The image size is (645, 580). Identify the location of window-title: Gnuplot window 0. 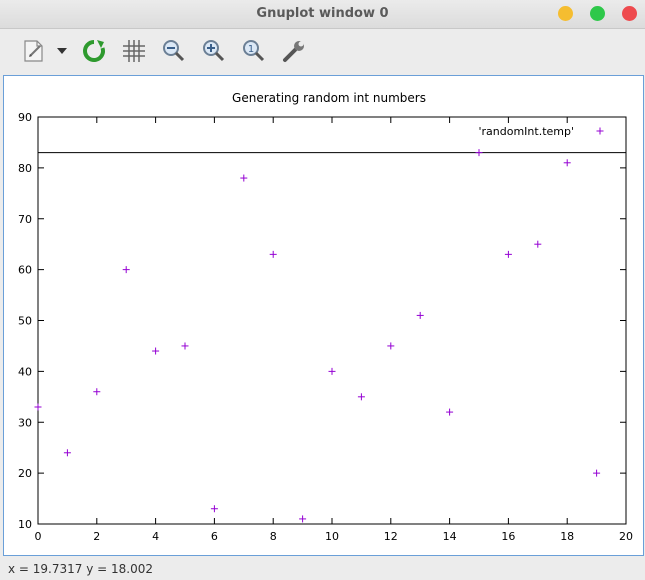
(322, 13).